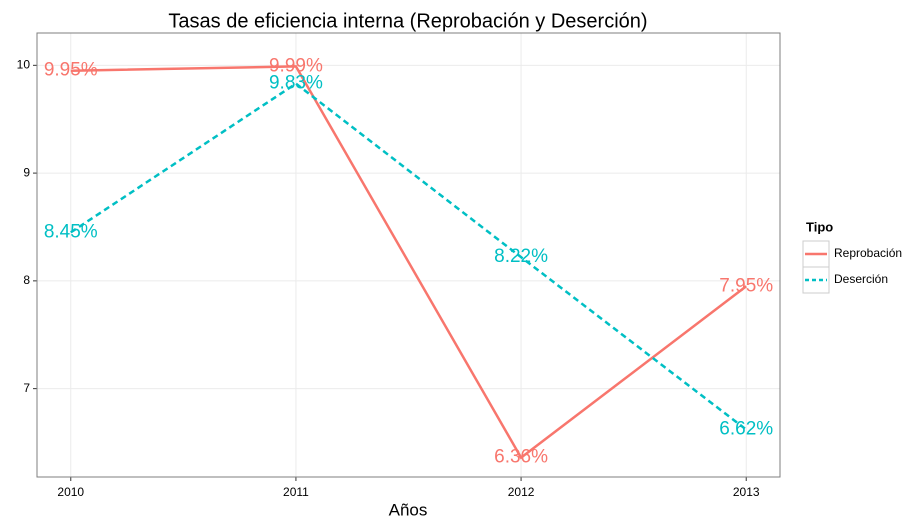 This screenshot has height=520, width=915. Describe the element at coordinates (296, 65) in the screenshot. I see `data-label: 9.99%` at that location.